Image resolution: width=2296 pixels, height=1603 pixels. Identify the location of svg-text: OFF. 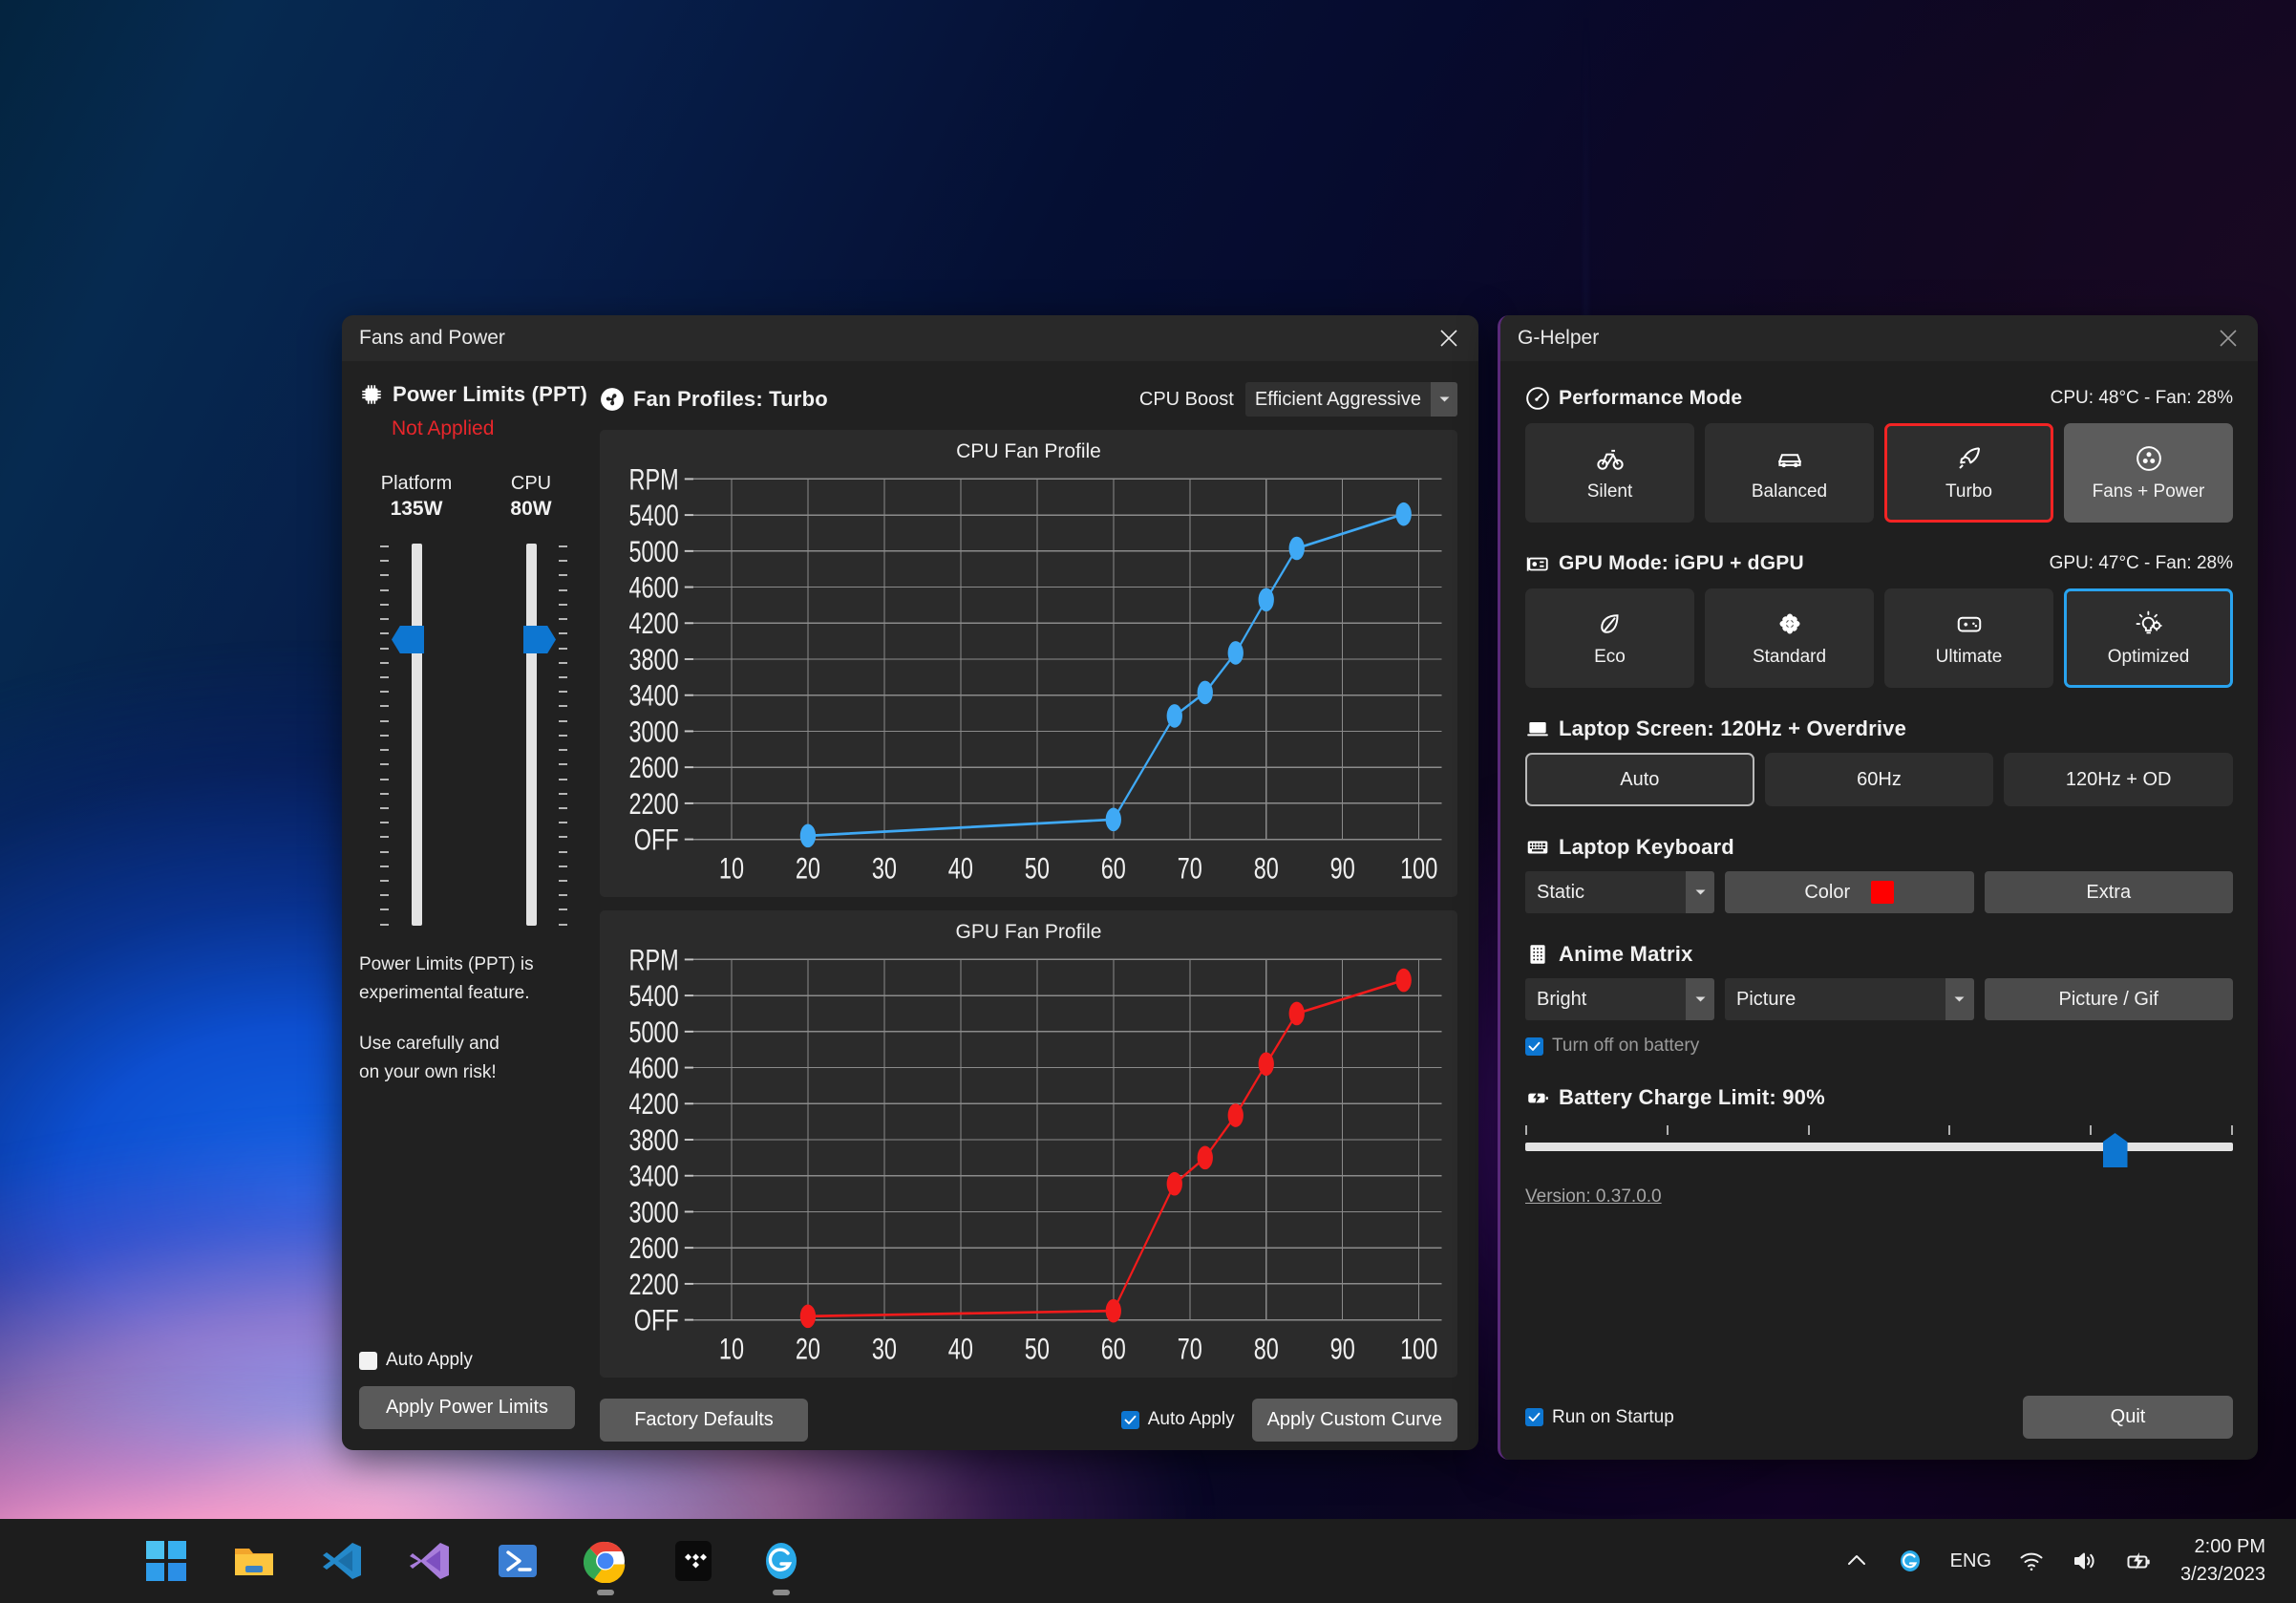
(656, 839).